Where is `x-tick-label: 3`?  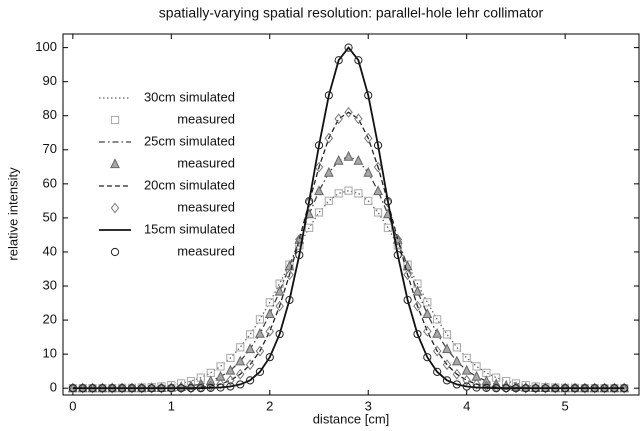
x-tick-label: 3 is located at coordinates (368, 405).